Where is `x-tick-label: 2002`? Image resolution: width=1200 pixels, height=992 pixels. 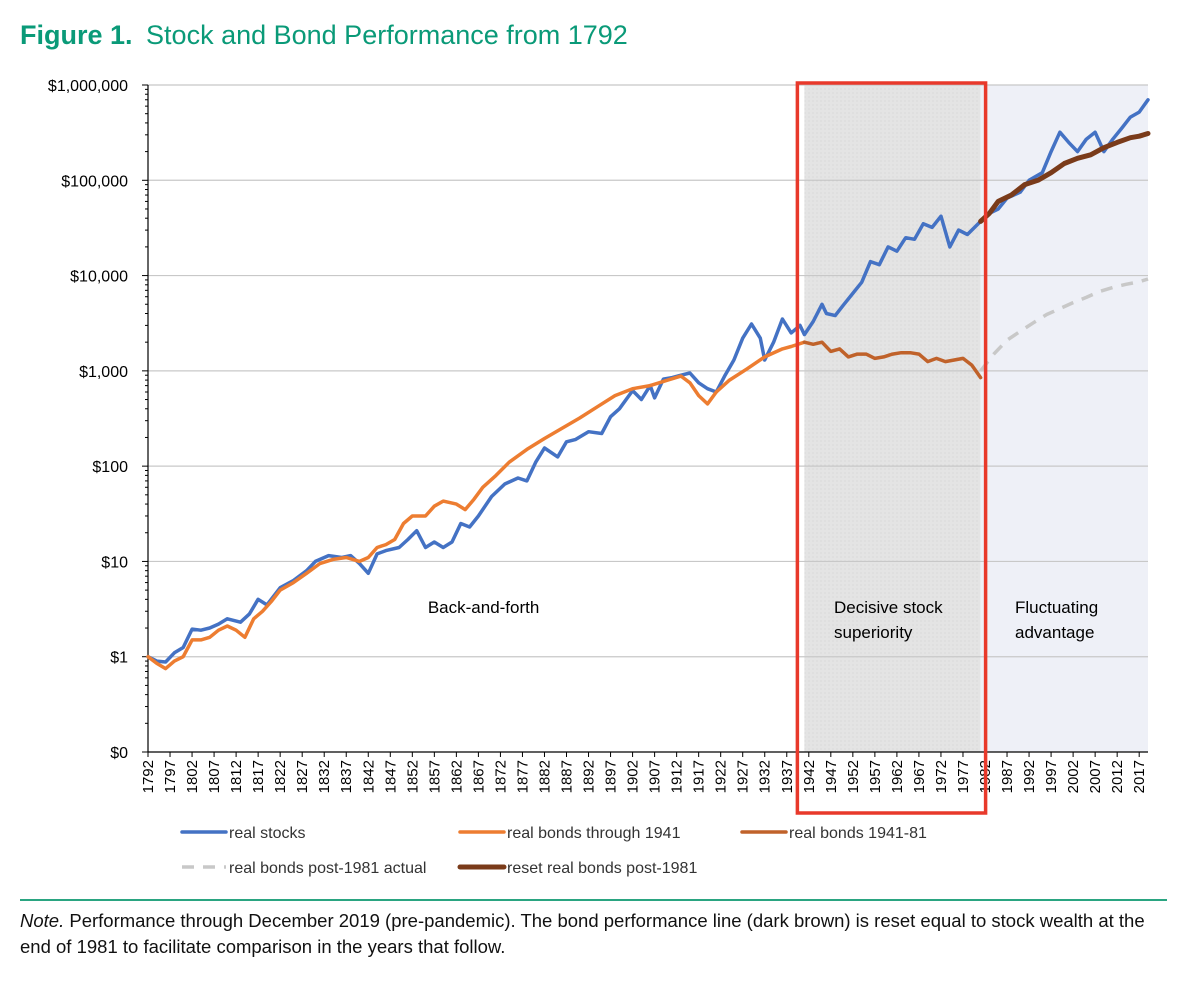
x-tick-label: 2002 is located at coordinates (1073, 776).